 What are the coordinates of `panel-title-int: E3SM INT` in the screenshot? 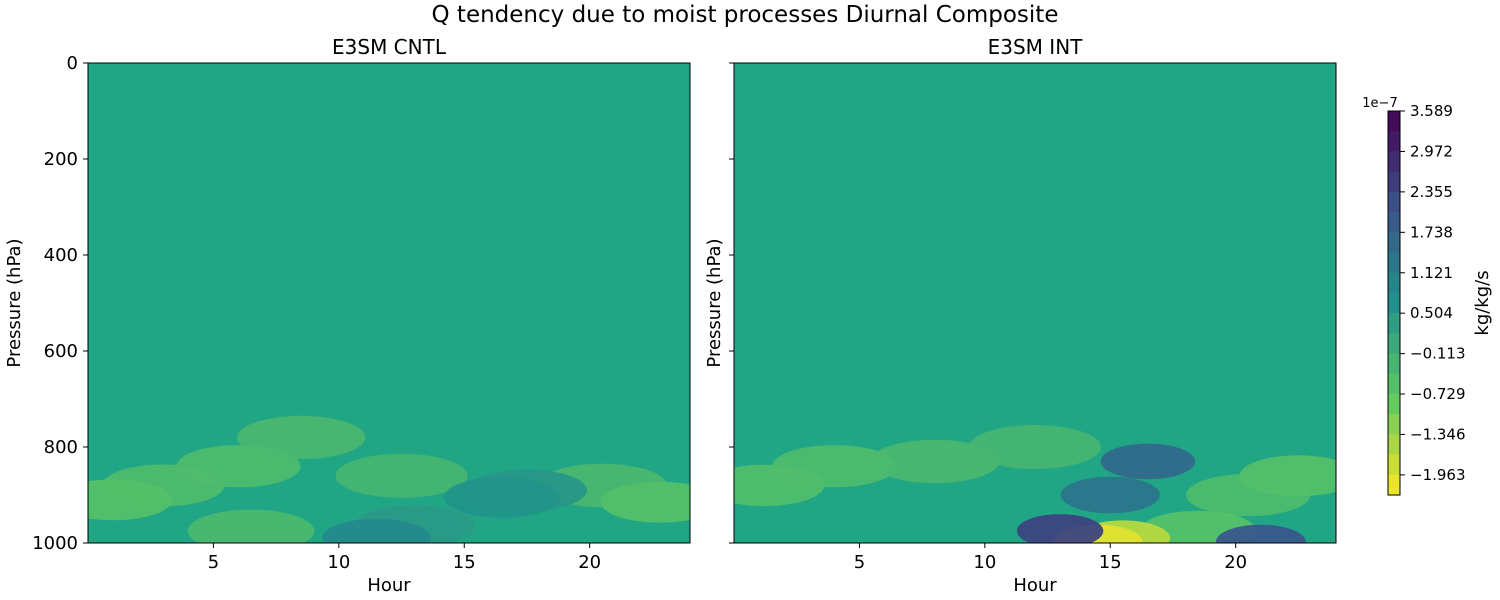 It's located at (1036, 47).